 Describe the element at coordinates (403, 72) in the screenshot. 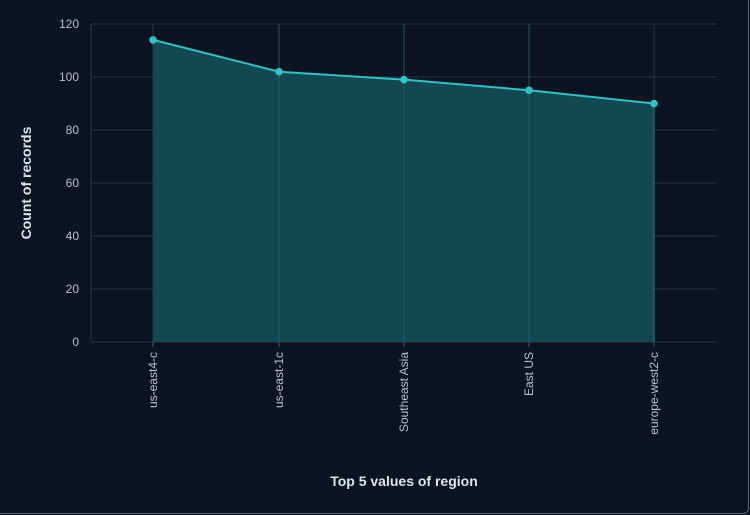

I see `data-points` at that location.